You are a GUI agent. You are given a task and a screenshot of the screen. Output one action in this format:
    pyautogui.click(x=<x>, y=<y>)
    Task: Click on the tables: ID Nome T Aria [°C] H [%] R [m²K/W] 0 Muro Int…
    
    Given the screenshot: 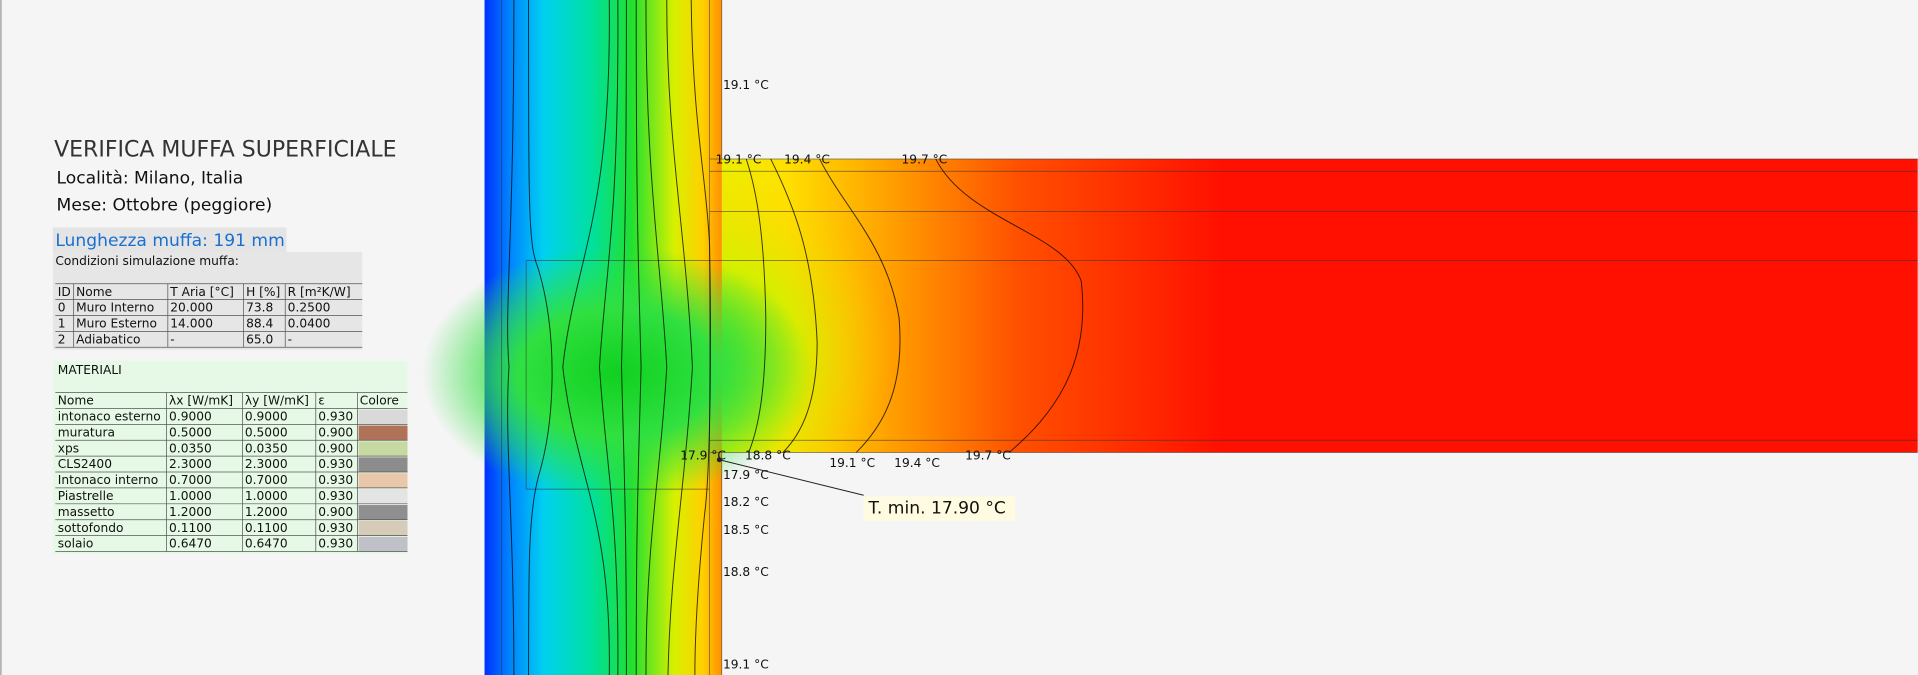 What is the action you would take?
    pyautogui.click(x=231, y=417)
    